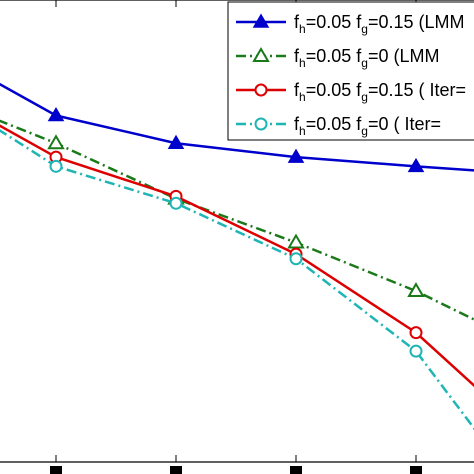 This screenshot has width=474, height=474. Describe the element at coordinates (367, 126) in the screenshot. I see `legend-label-4: fh=0.05 fg=0 ( Iter=` at that location.